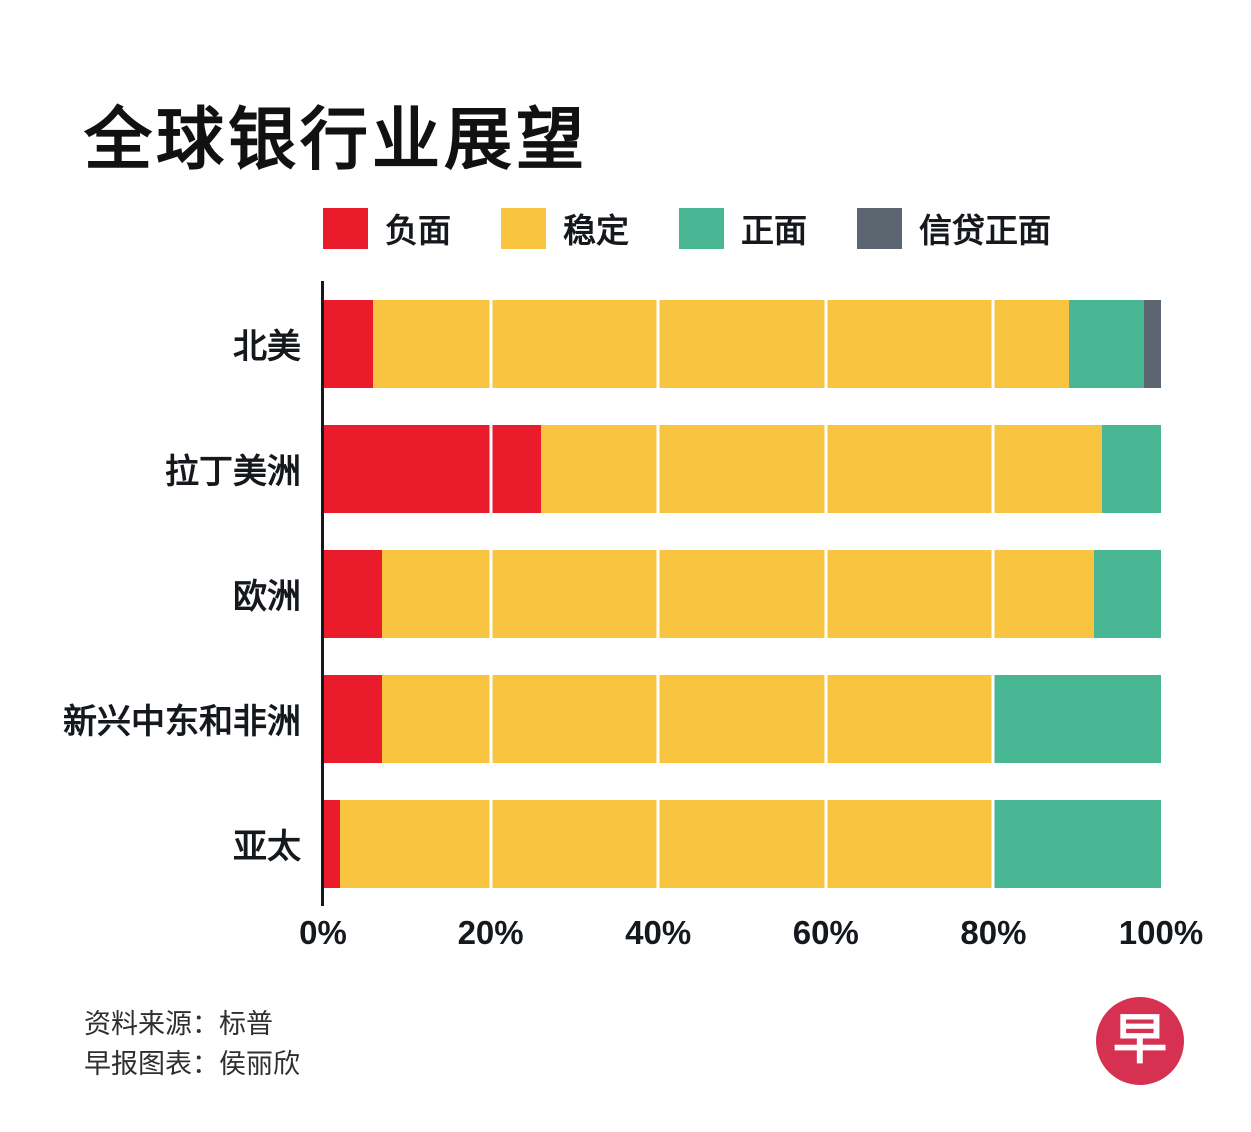 The image size is (1251, 1132). I want to click on x-tick-label: 60%, so click(825, 932).